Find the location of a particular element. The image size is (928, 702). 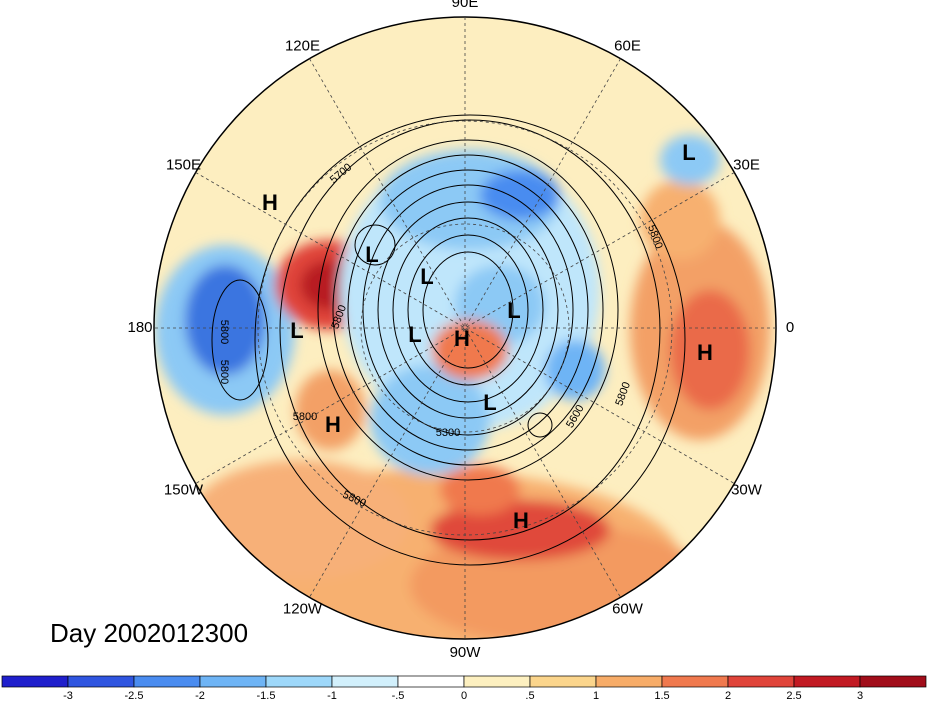

longitude-label: 150E is located at coordinates (183, 164).